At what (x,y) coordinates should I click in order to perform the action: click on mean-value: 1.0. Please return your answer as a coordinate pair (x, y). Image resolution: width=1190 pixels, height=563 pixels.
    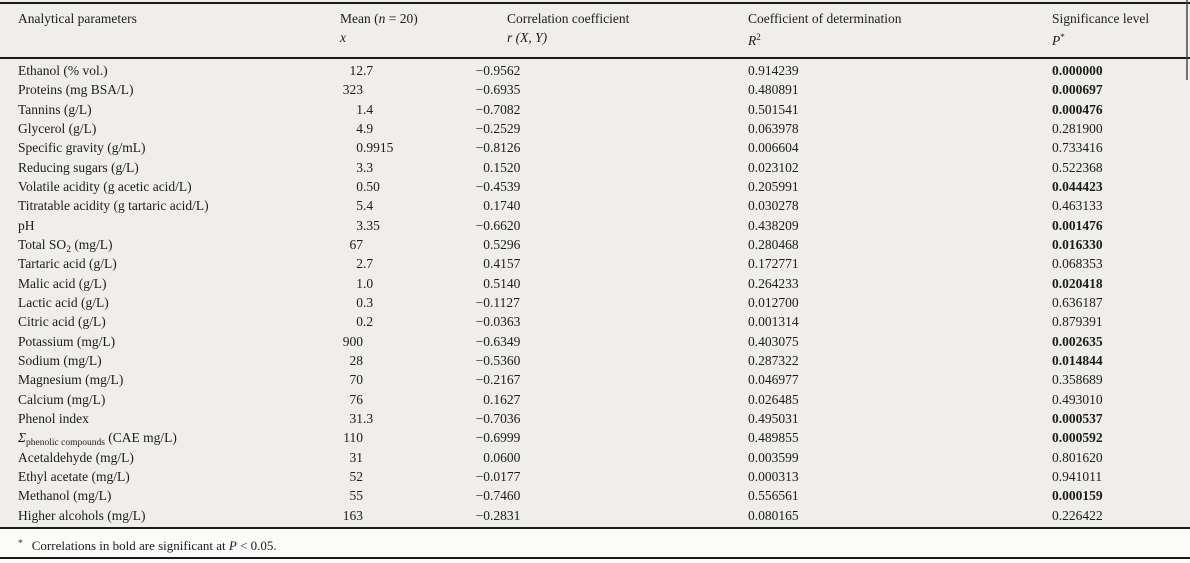
    Looking at the image, I should click on (365, 283).